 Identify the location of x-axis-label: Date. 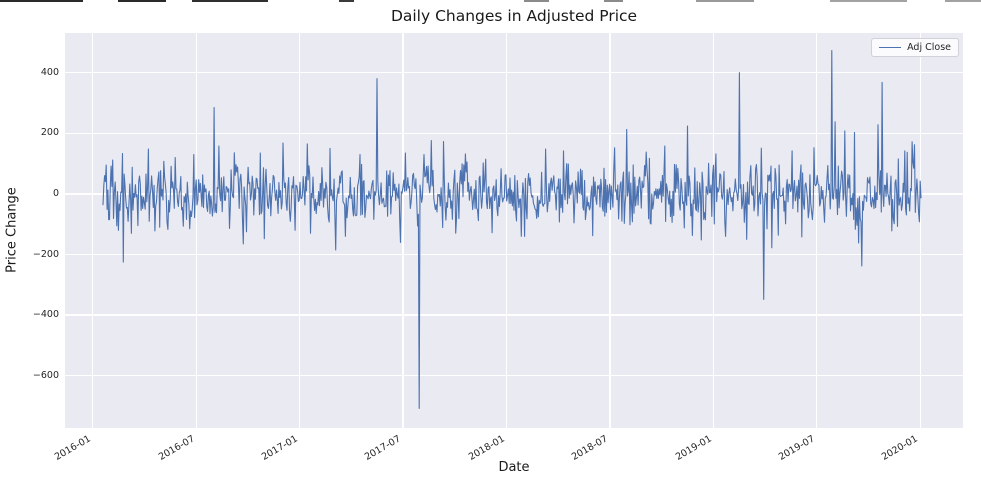
(514, 467).